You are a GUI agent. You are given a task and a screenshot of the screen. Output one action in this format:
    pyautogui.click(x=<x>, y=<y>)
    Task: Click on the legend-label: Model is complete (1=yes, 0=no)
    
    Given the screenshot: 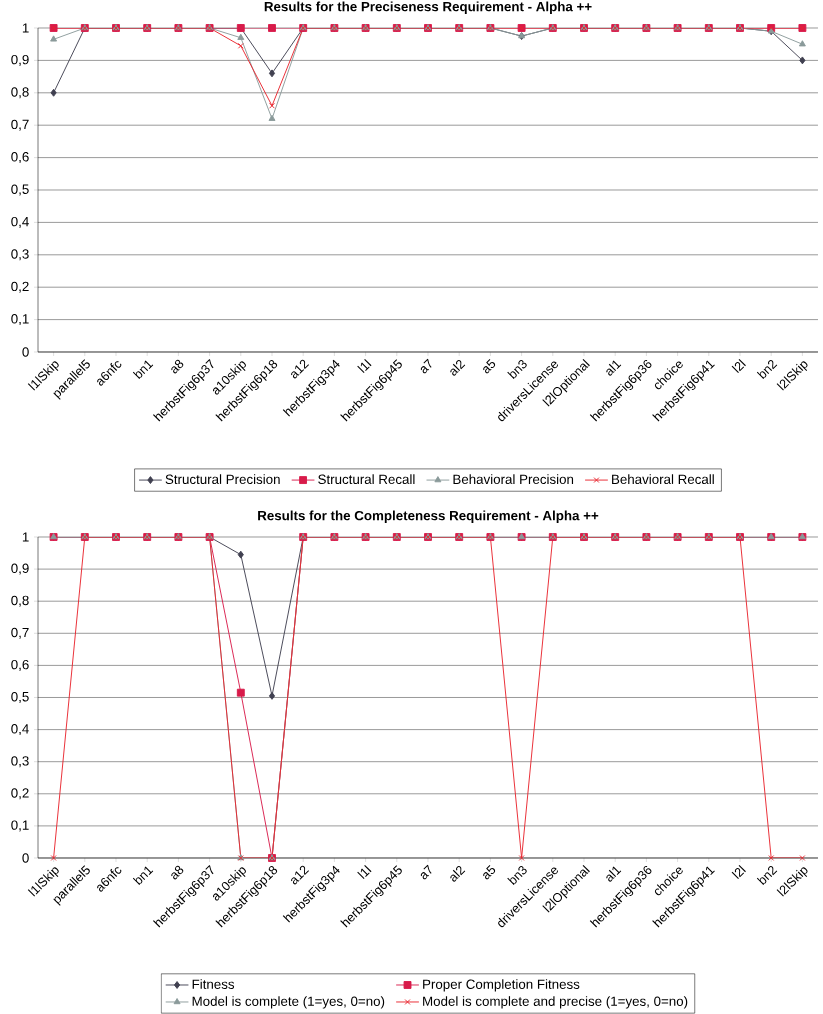 What is the action you would take?
    pyautogui.click(x=288, y=1002)
    